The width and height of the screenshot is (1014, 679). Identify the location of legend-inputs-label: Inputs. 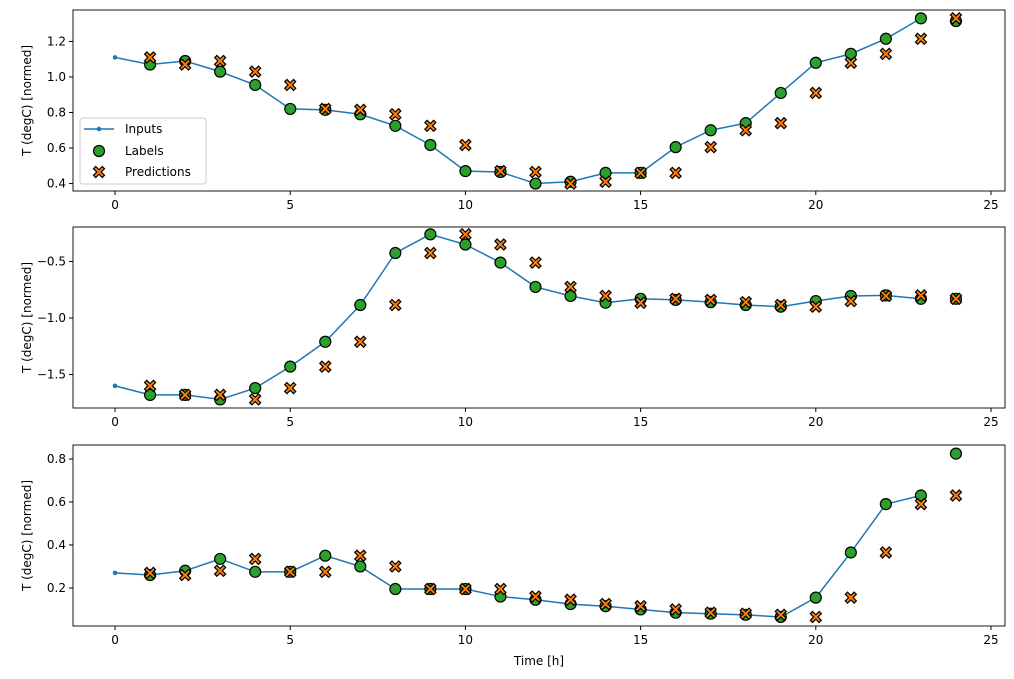
(143, 129).